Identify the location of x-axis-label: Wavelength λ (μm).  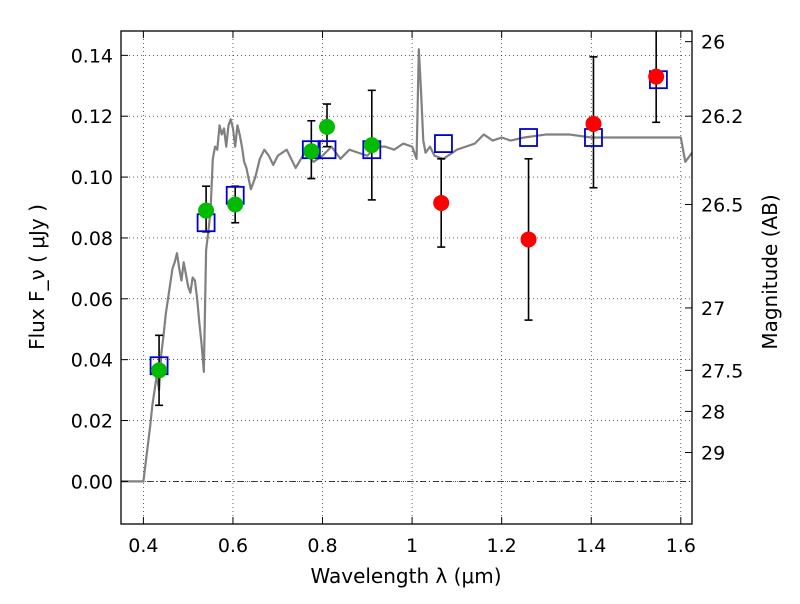
(405, 576).